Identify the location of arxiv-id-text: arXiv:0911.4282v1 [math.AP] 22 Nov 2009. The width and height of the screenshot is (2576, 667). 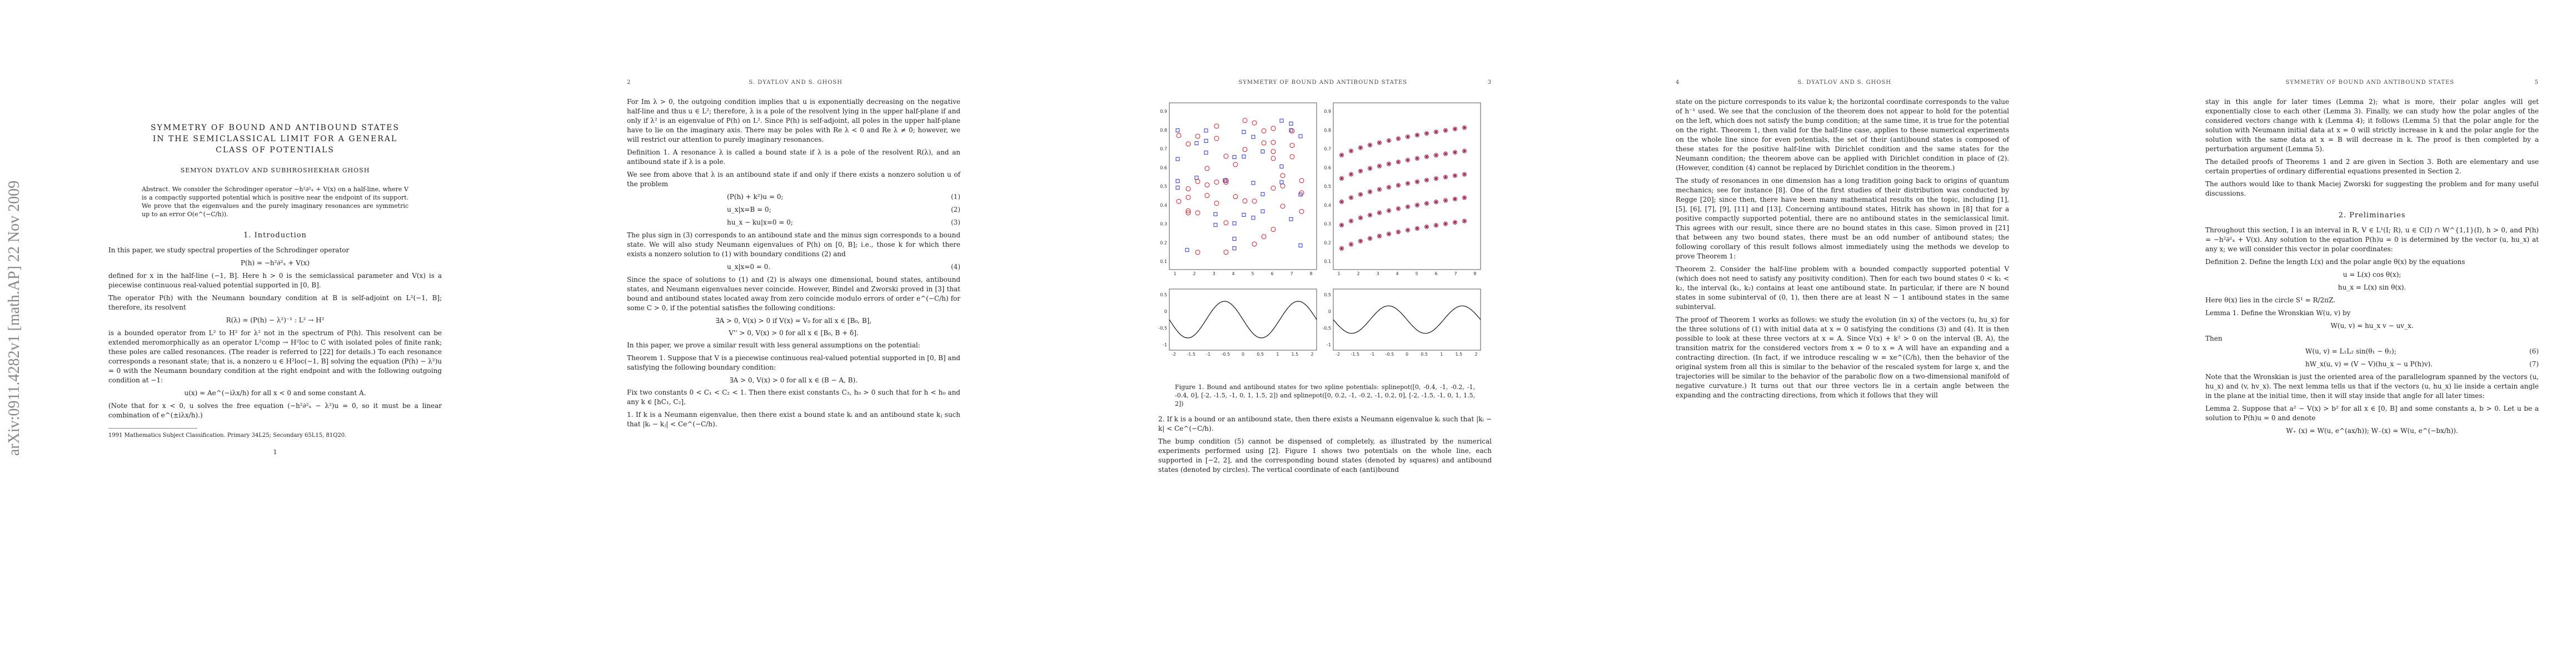
(14, 318).